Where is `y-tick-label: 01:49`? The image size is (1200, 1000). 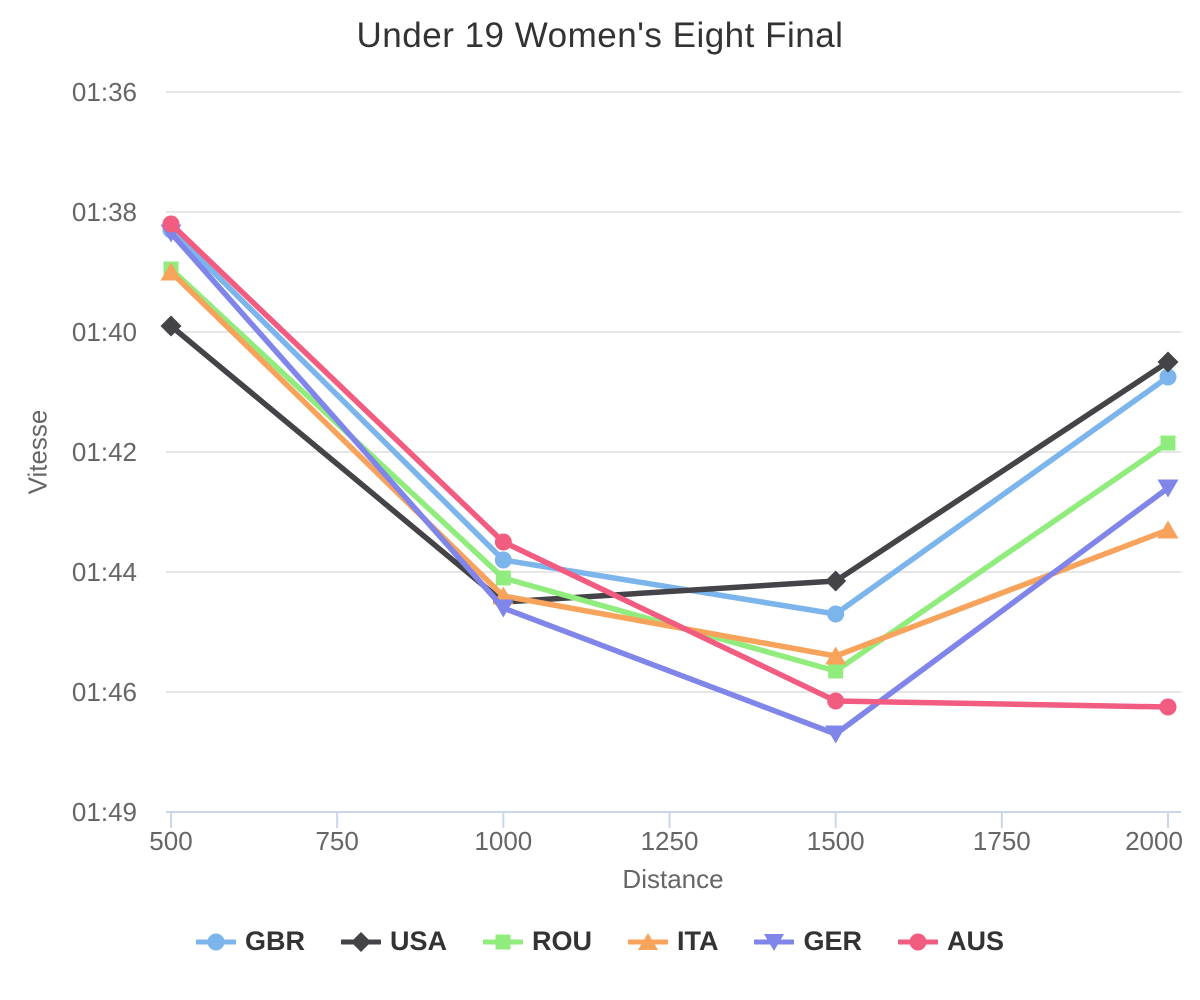
y-tick-label: 01:49 is located at coordinates (104, 812).